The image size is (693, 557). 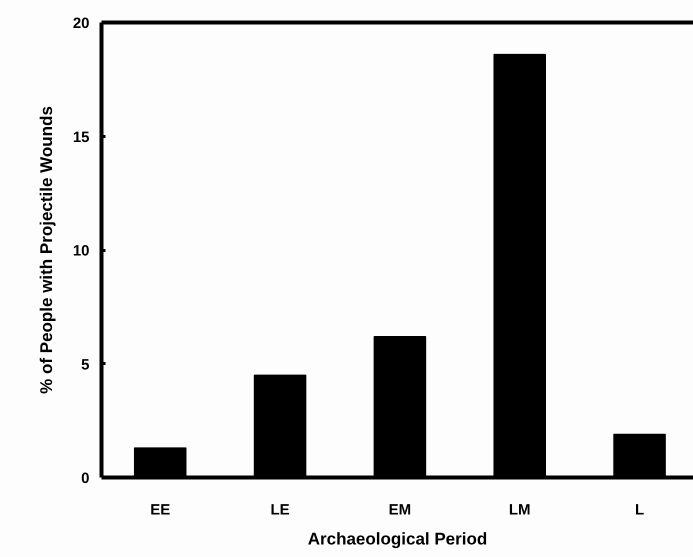 What do you see at coordinates (81, 137) in the screenshot?
I see `y-tick-label: 15` at bounding box center [81, 137].